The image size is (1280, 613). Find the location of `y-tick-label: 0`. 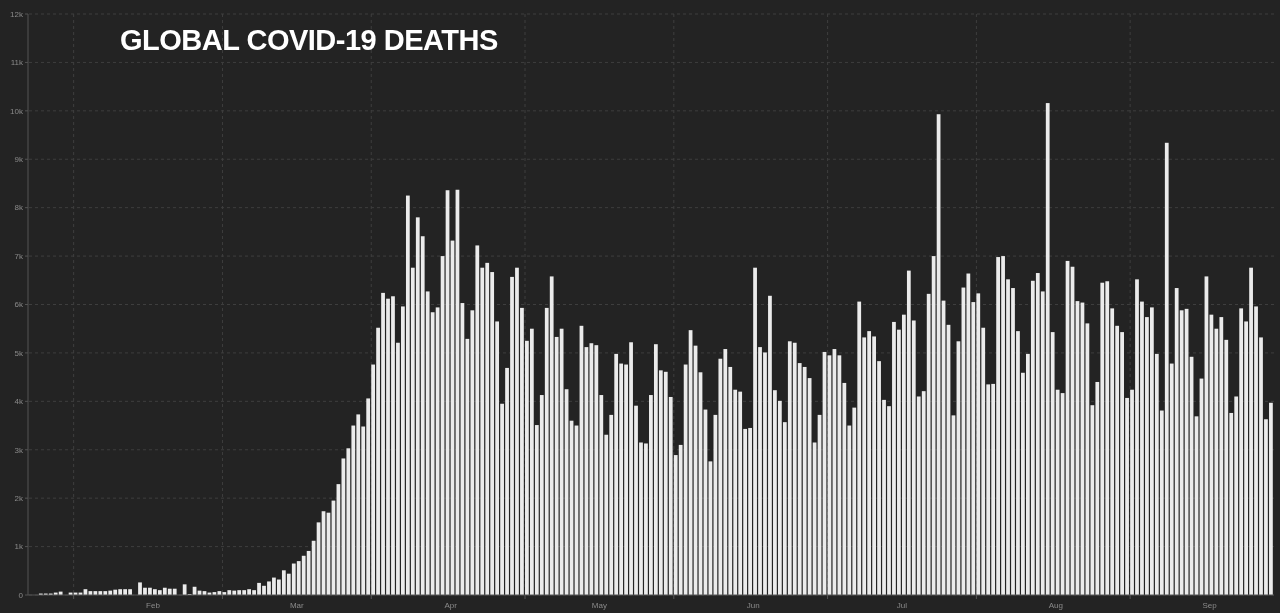

y-tick-label: 0 is located at coordinates (21, 595).